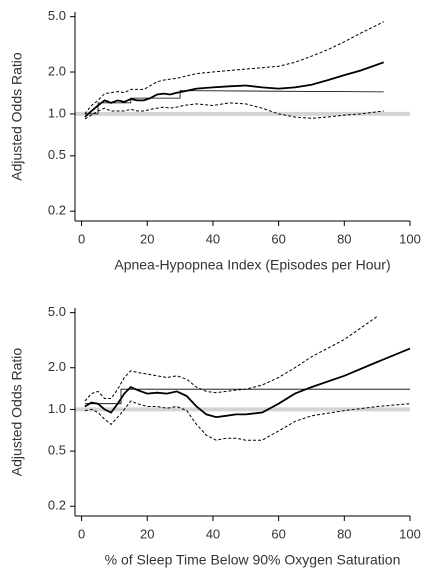 This screenshot has height=569, width=423. What do you see at coordinates (252, 265) in the screenshot?
I see `x-axis-label: Apnea-Hypopnea Index (Episodes per Hour)` at bounding box center [252, 265].